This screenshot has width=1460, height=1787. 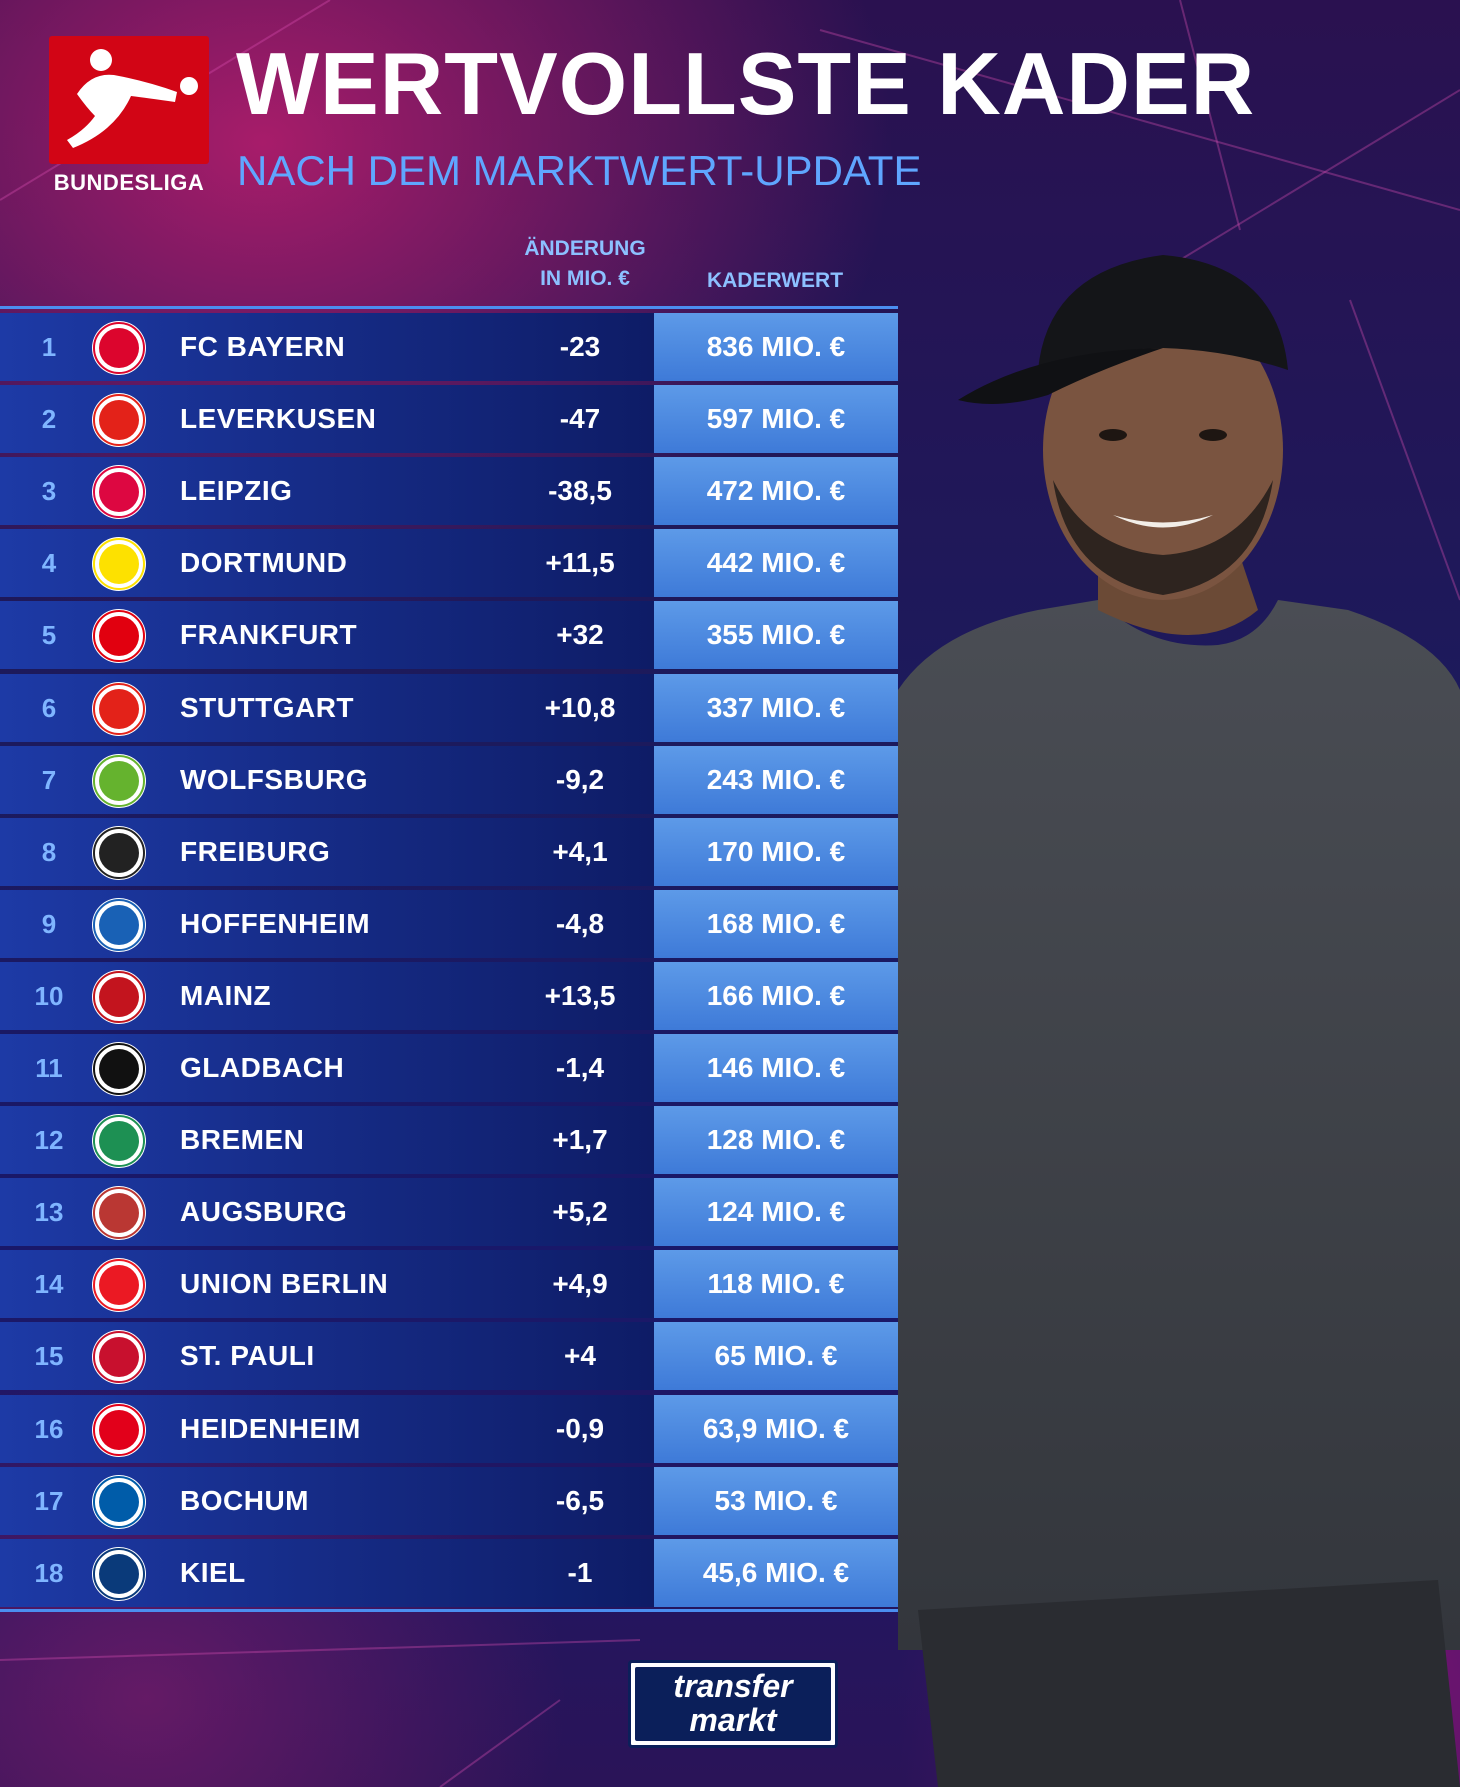 I want to click on squad-value: 65 MIO. €, so click(x=776, y=1356).